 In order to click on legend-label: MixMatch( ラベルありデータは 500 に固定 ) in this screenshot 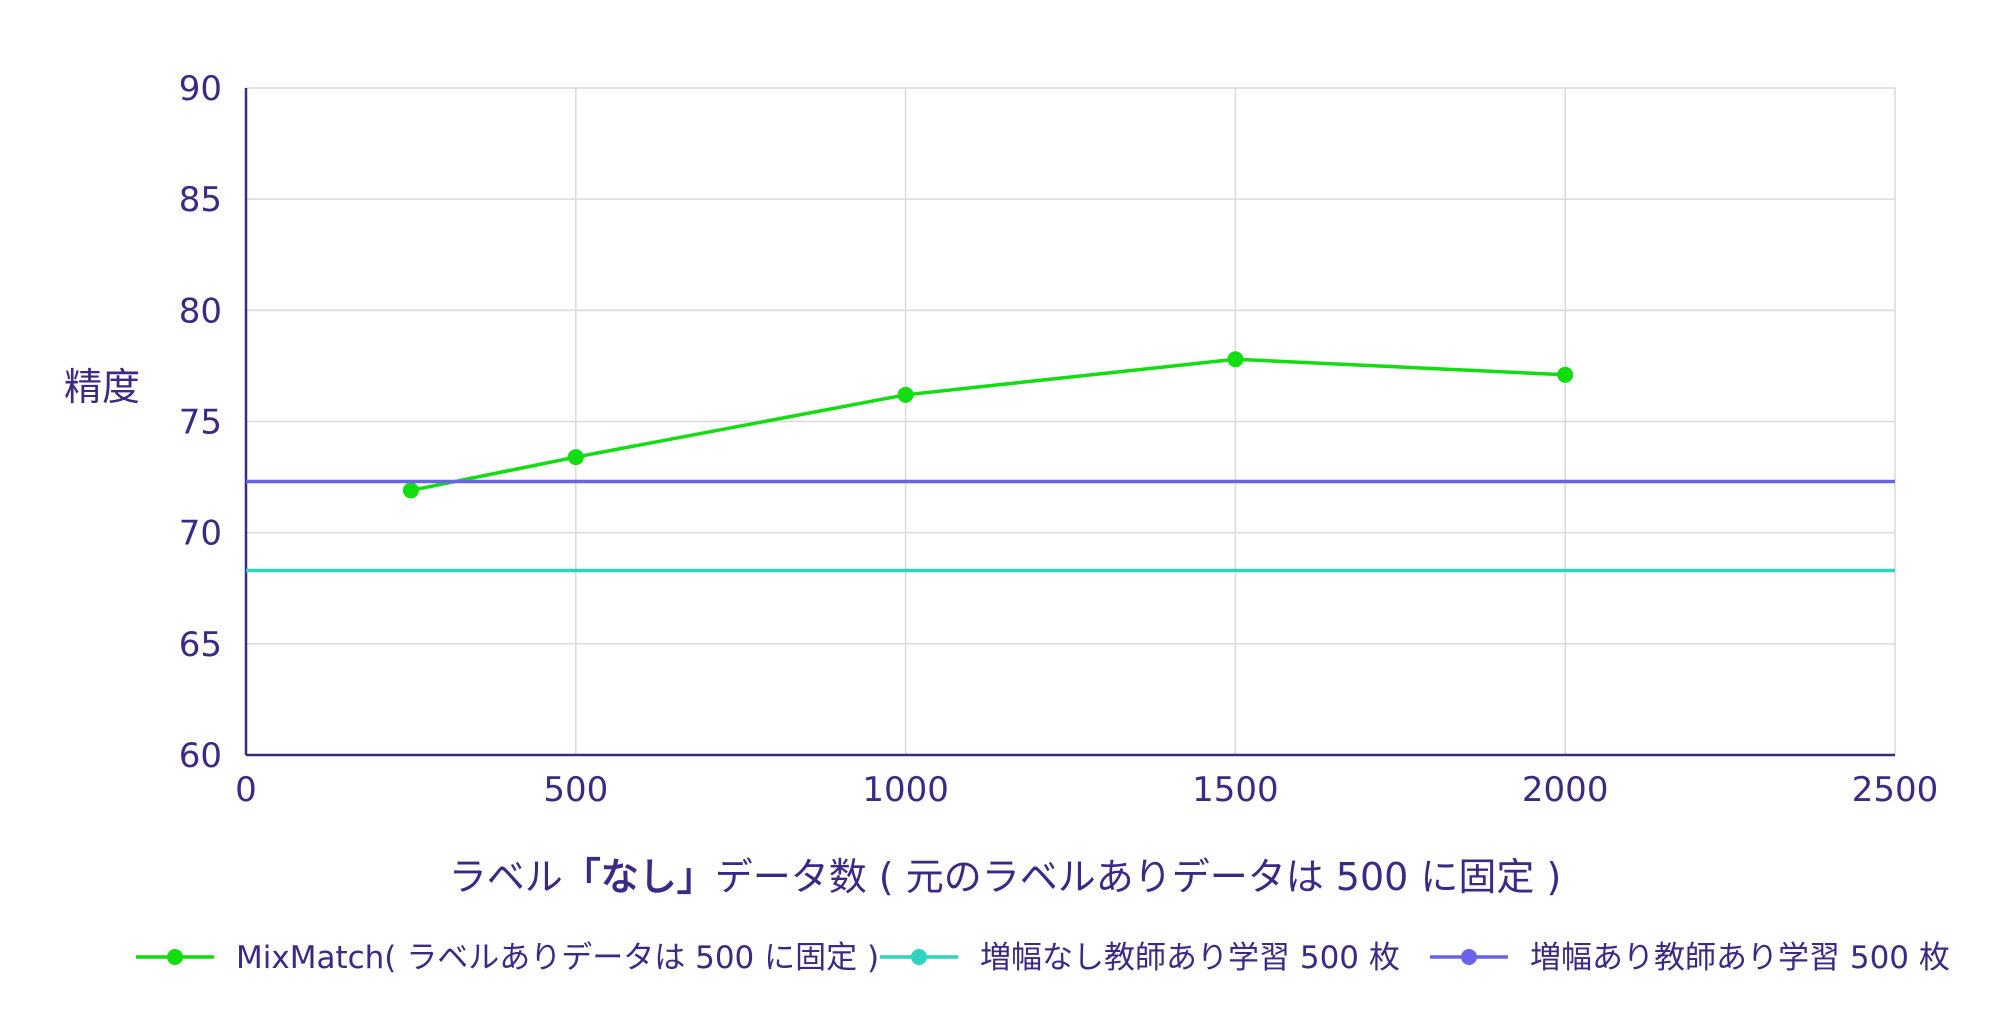, I will do `click(557, 958)`.